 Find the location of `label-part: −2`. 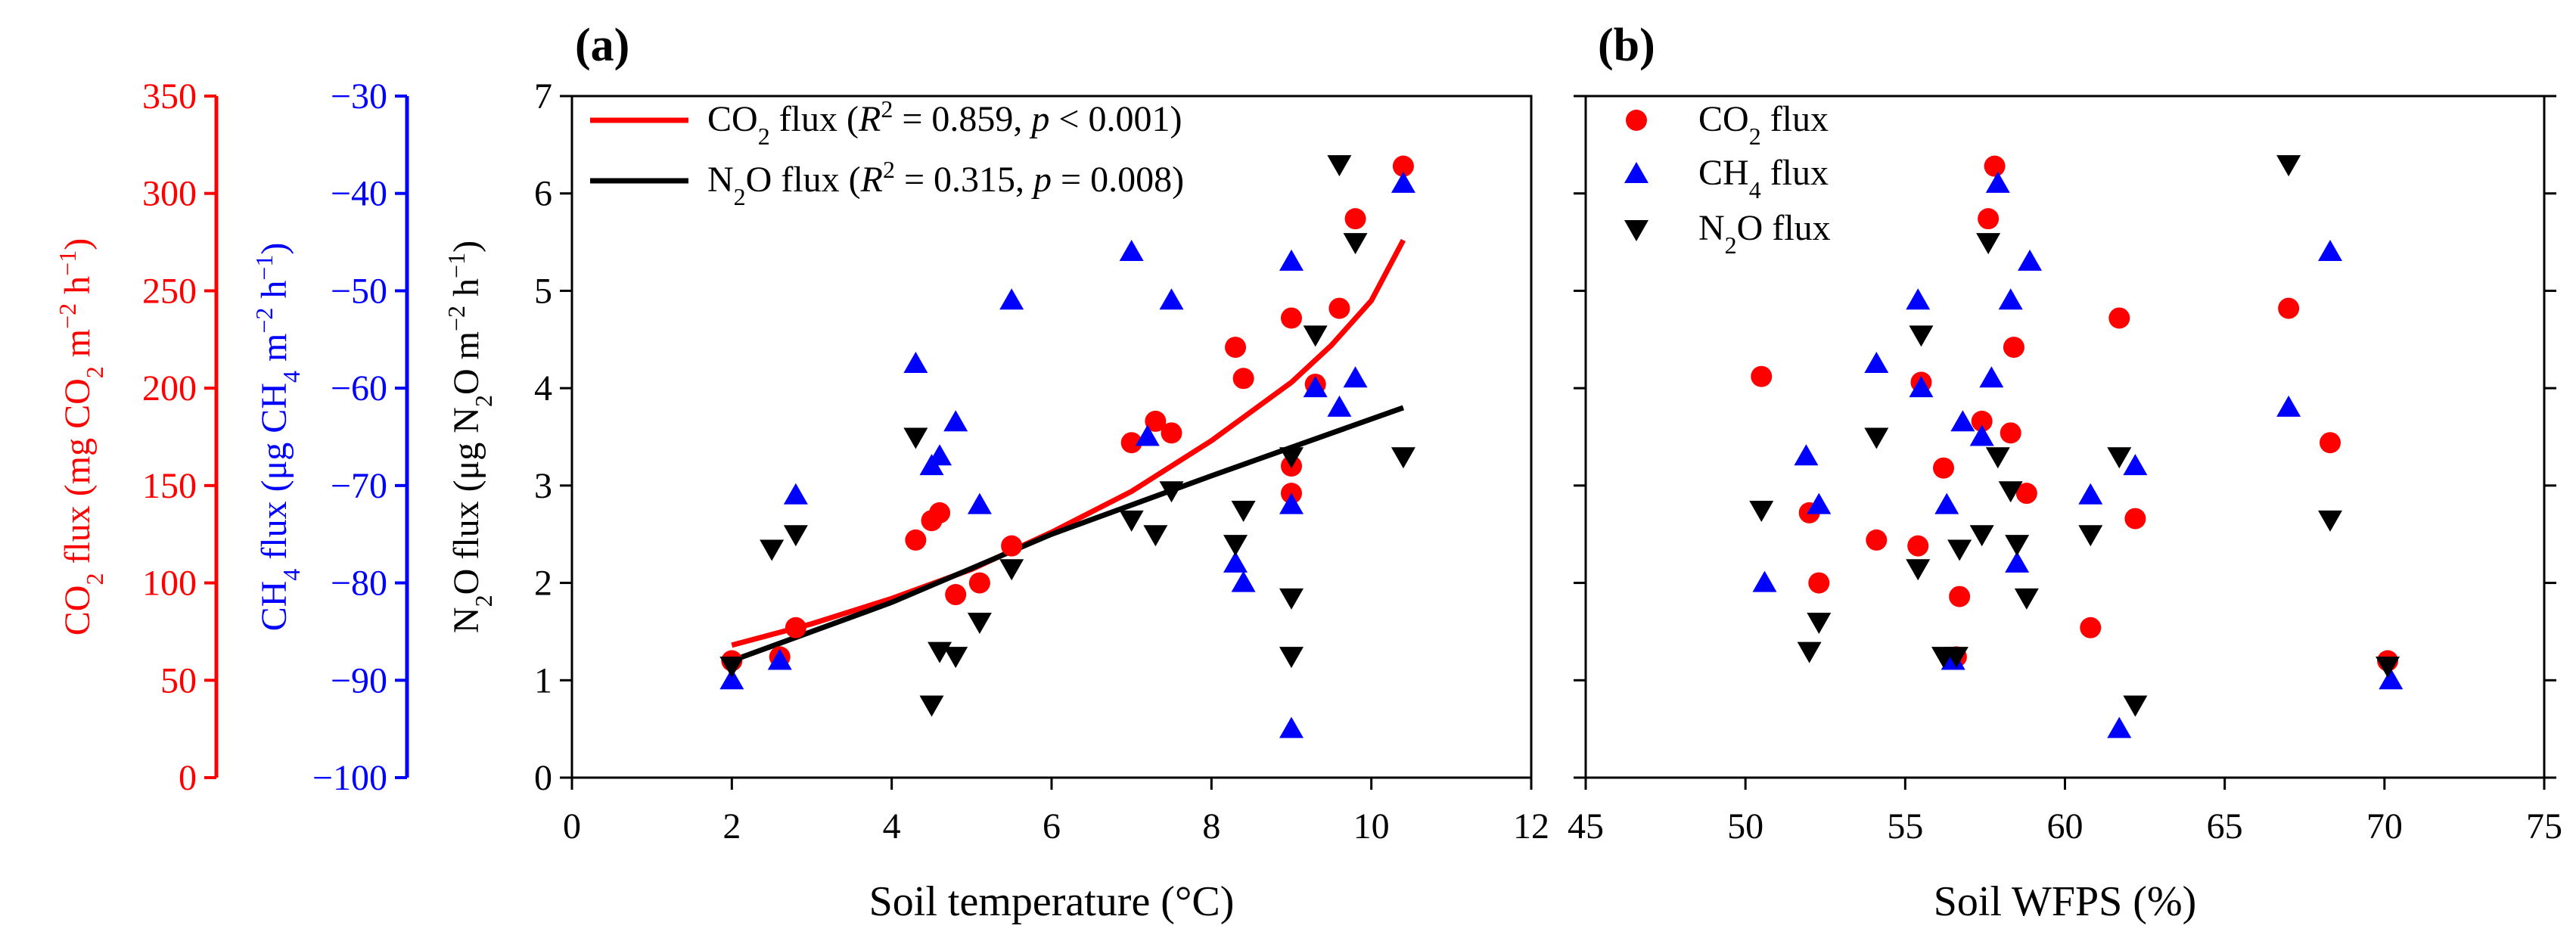

label-part: −2 is located at coordinates (264, 321).